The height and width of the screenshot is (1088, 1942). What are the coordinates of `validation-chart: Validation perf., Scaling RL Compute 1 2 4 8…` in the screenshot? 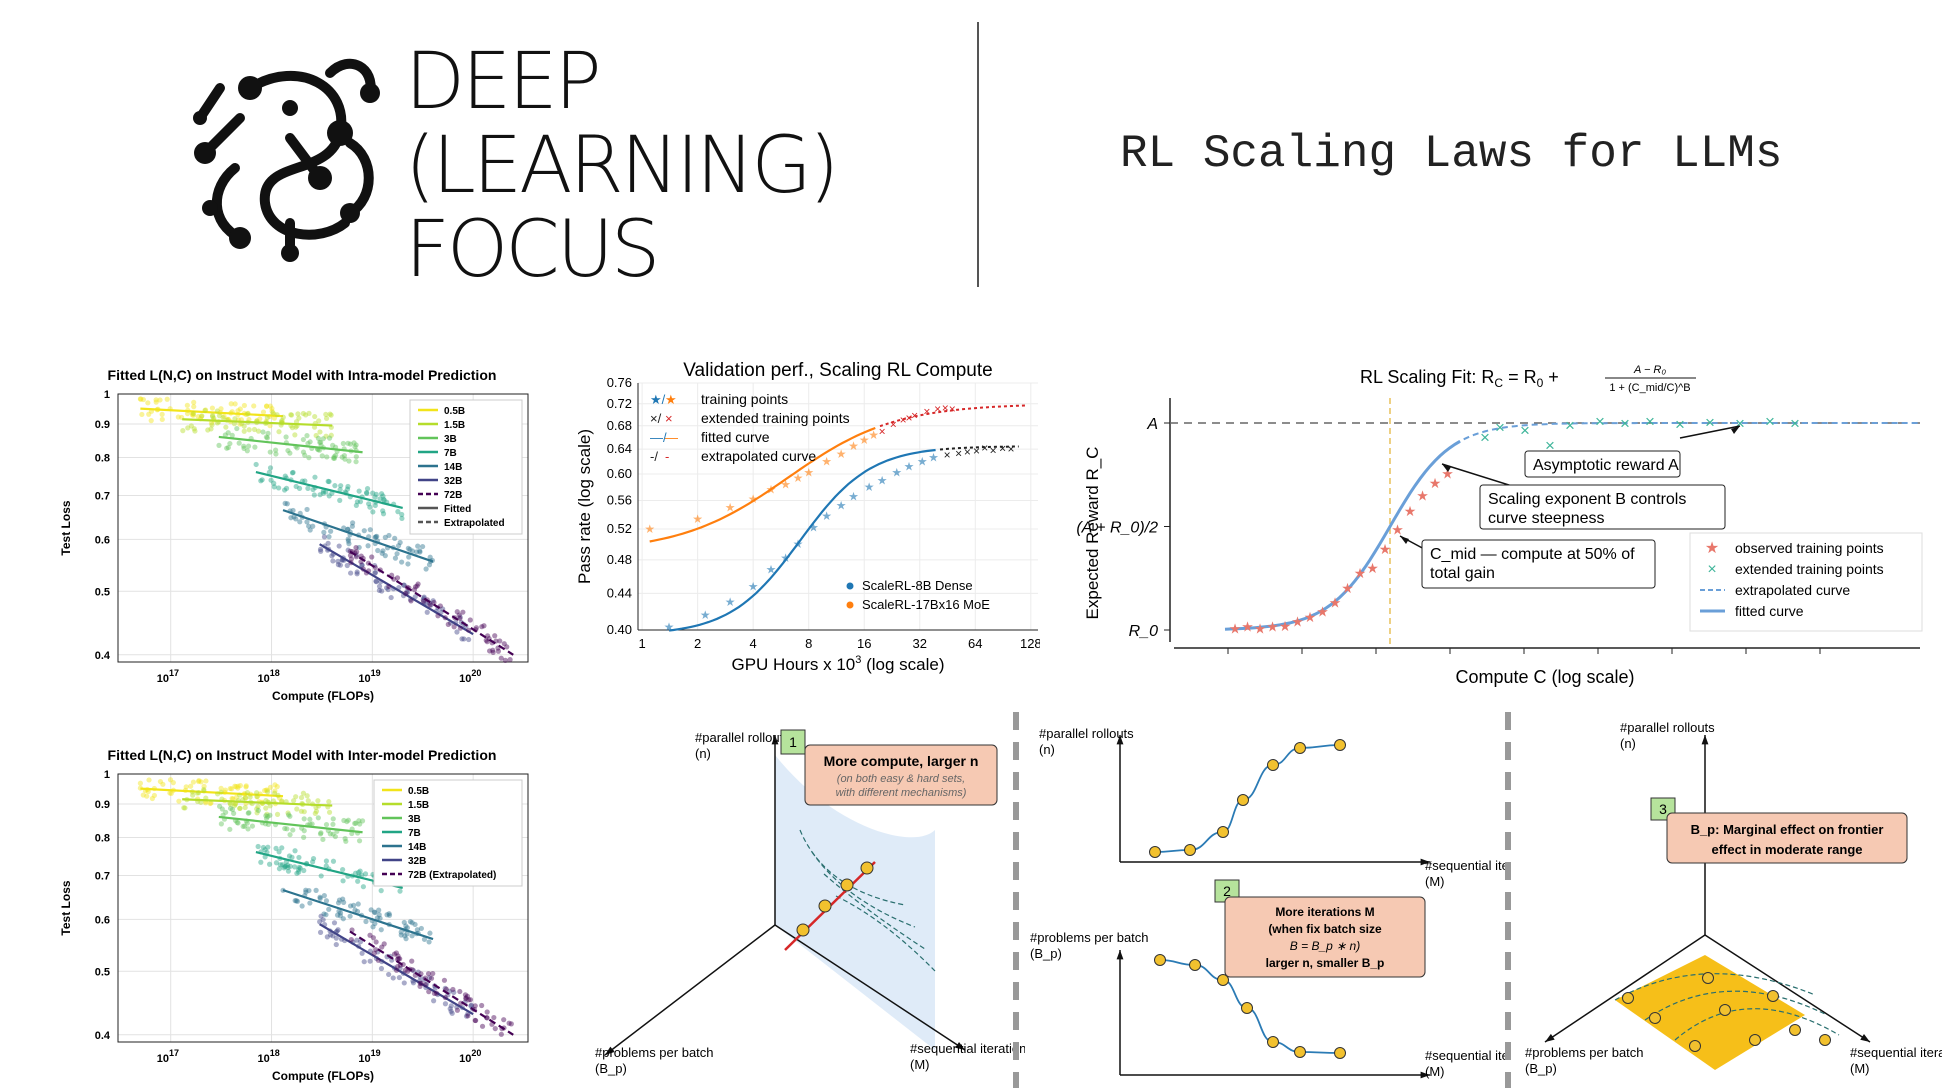 It's located at (807, 517).